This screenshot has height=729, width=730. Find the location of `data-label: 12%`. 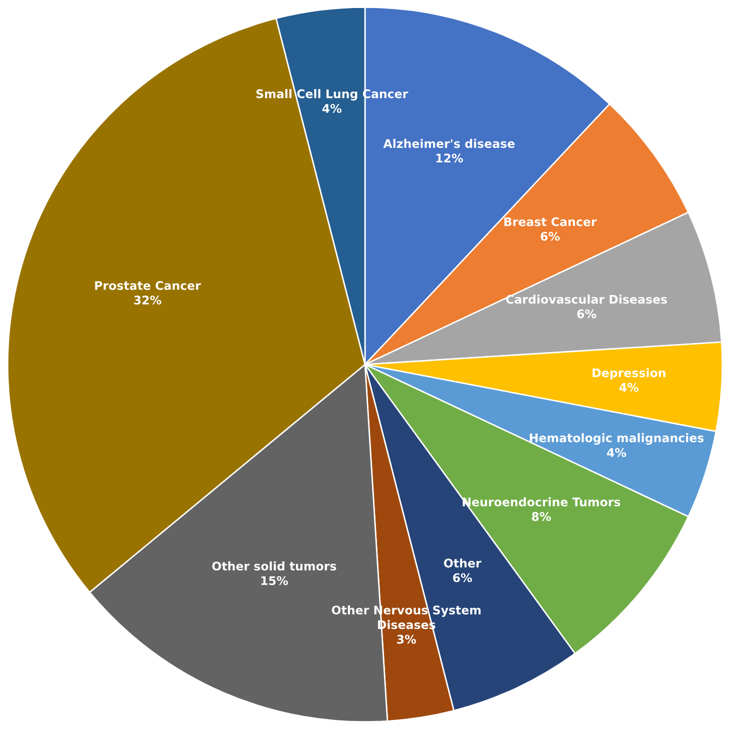

data-label: 12% is located at coordinates (449, 158).